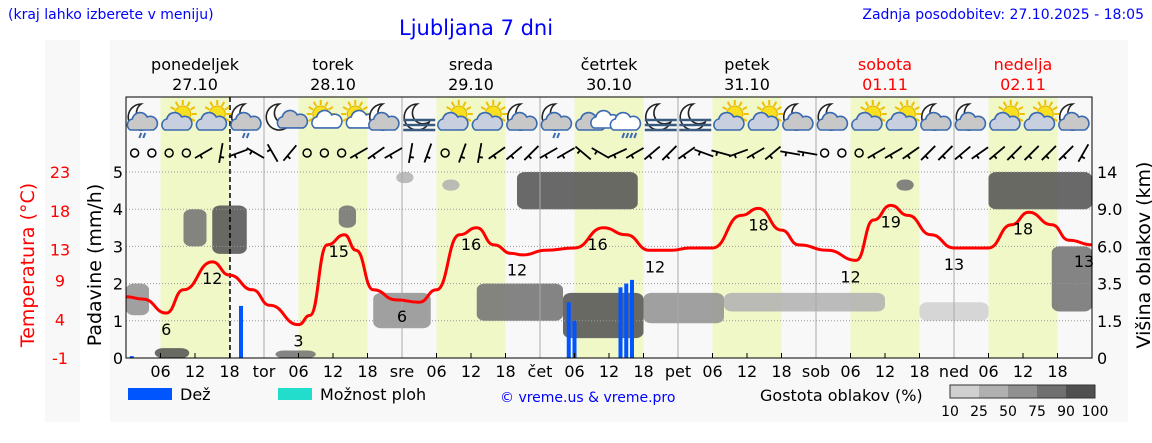 This screenshot has height=443, width=1152. Describe the element at coordinates (118, 209) in the screenshot. I see `precipitation-tick: 4` at that location.